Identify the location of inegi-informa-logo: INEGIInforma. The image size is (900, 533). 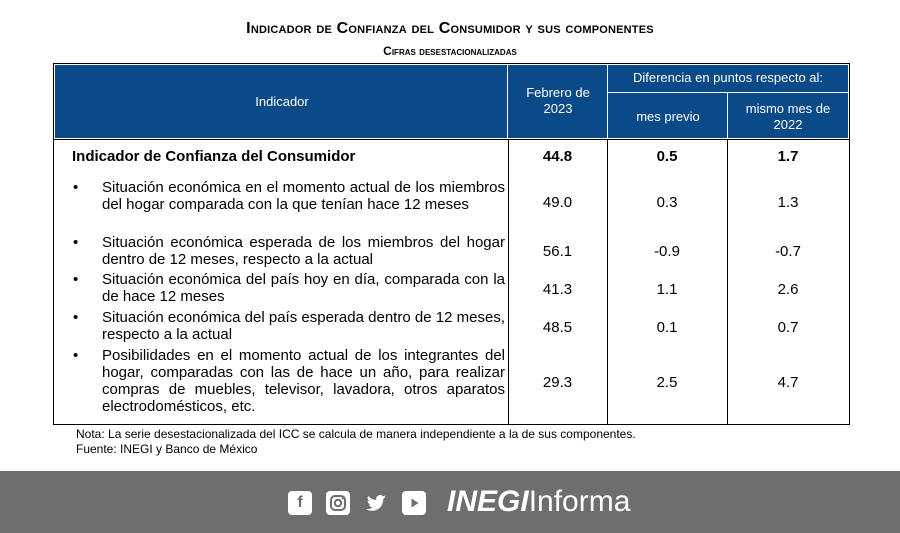
(539, 501).